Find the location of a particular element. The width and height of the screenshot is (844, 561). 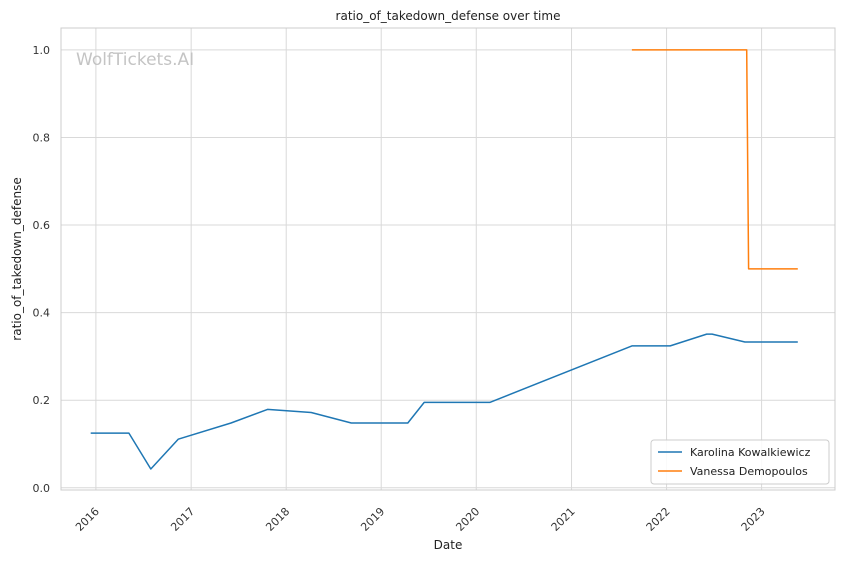

legend-label-vanessa-demopoulos: Vanessa Demopoulos is located at coordinates (749, 471).